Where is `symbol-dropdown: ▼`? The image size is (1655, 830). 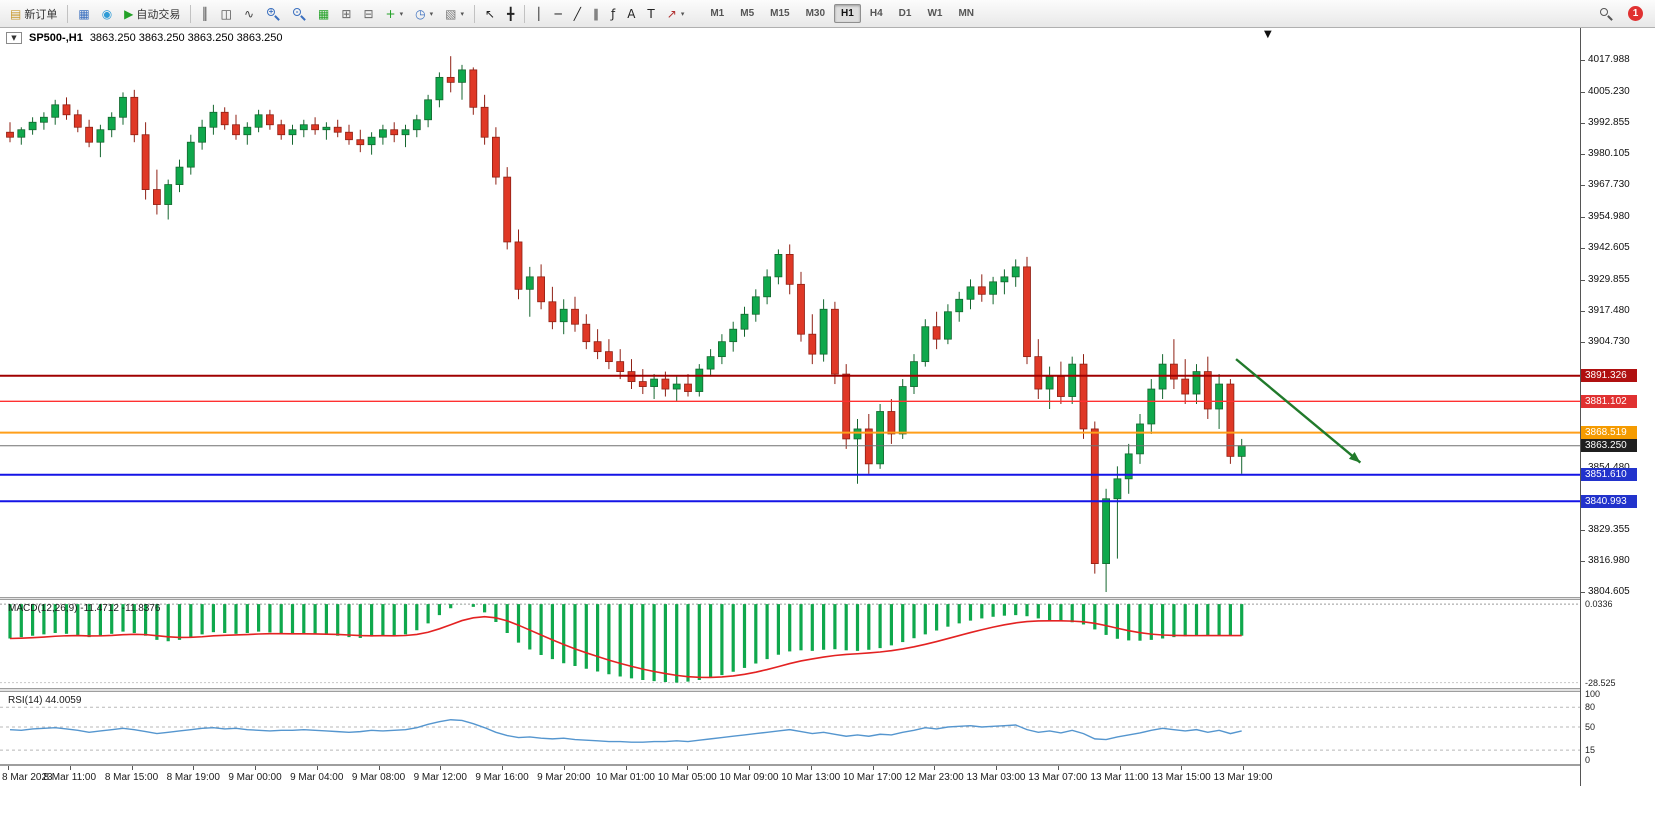 symbol-dropdown: ▼ is located at coordinates (14, 38).